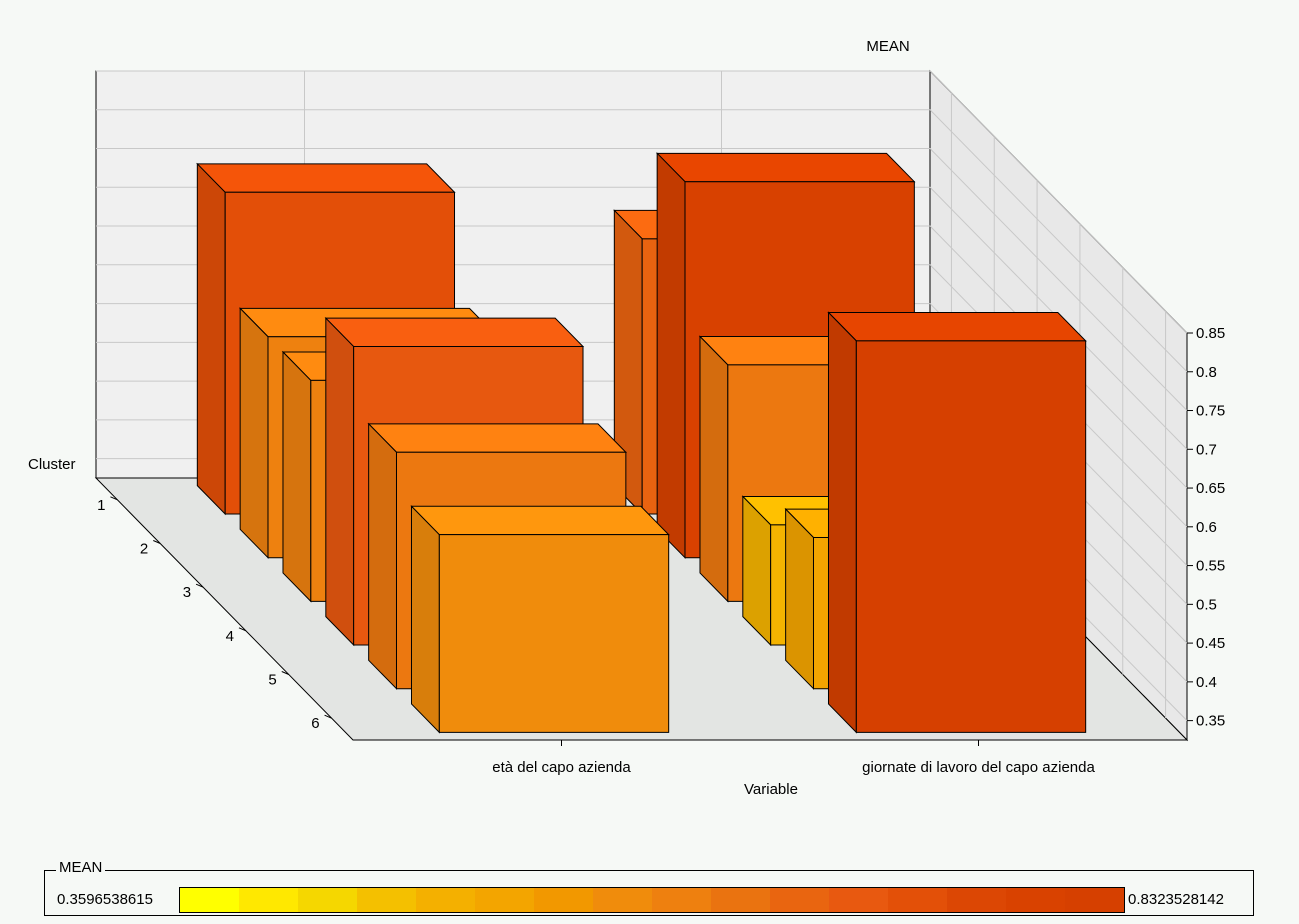  I want to click on z-tick-label: 0.8, so click(1206, 372).